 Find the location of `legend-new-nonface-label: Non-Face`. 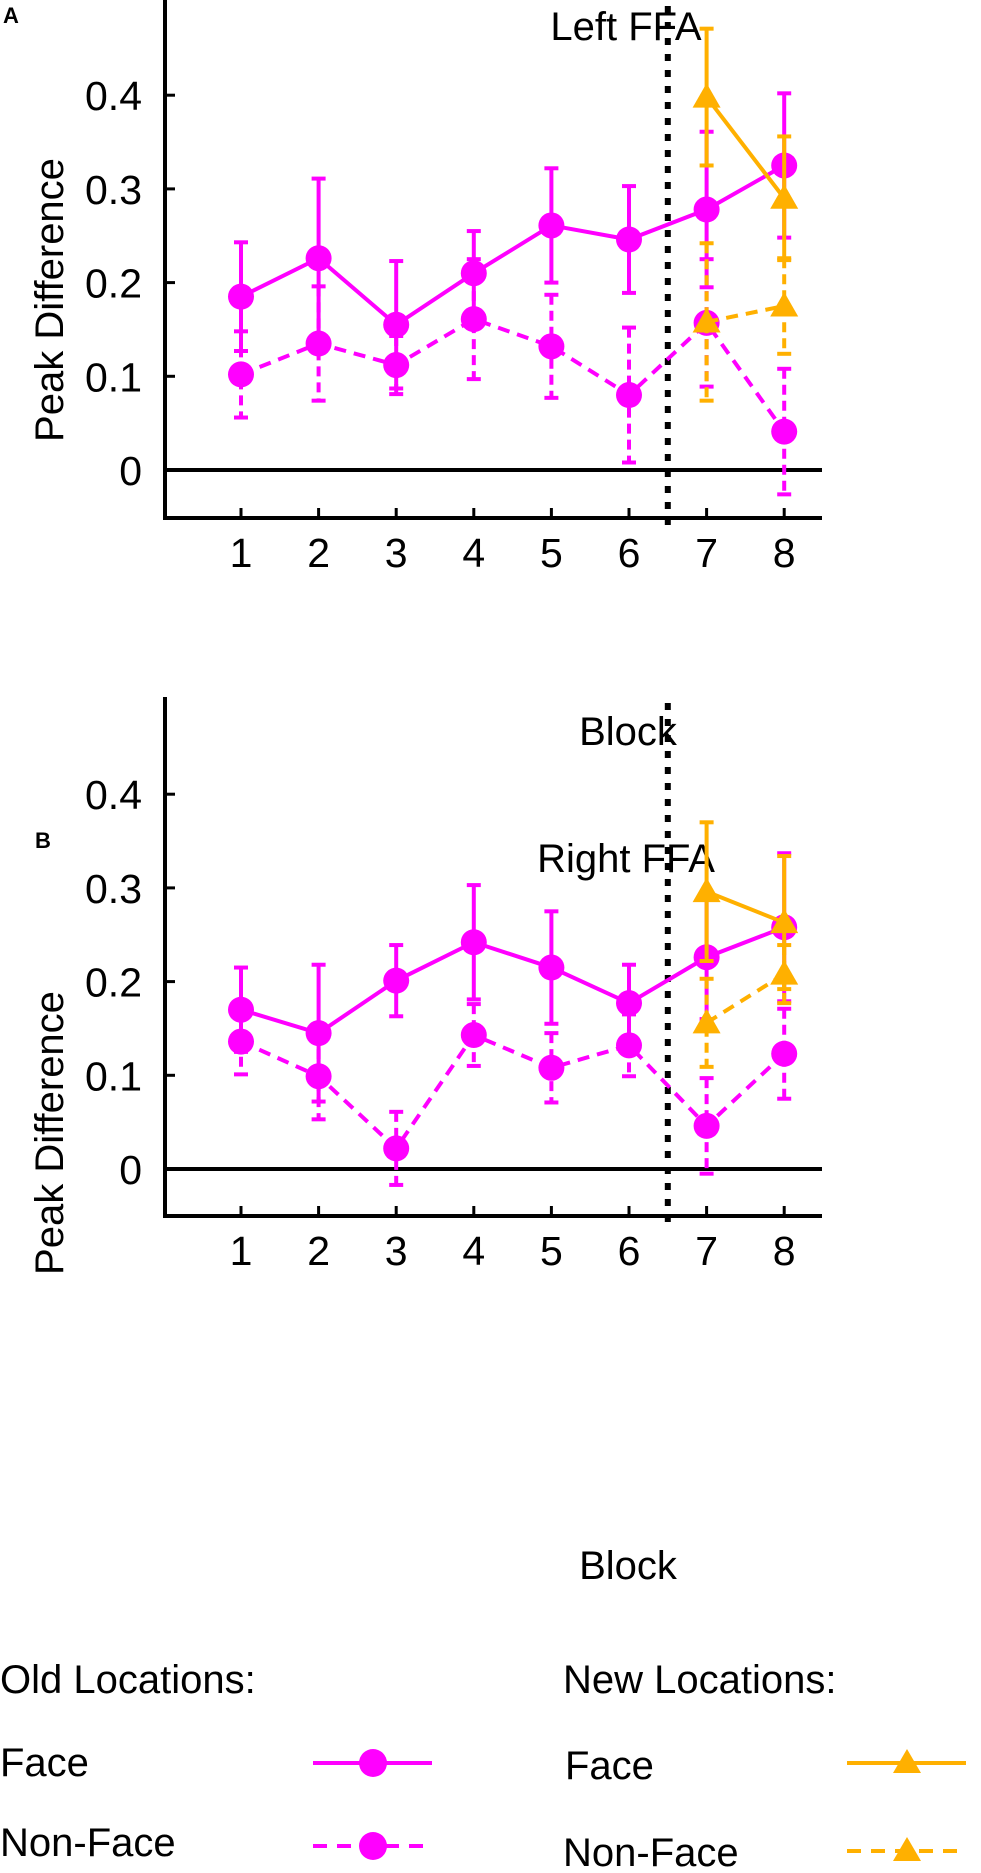

legend-new-nonface-label: Non-Face is located at coordinates (651, 1852).